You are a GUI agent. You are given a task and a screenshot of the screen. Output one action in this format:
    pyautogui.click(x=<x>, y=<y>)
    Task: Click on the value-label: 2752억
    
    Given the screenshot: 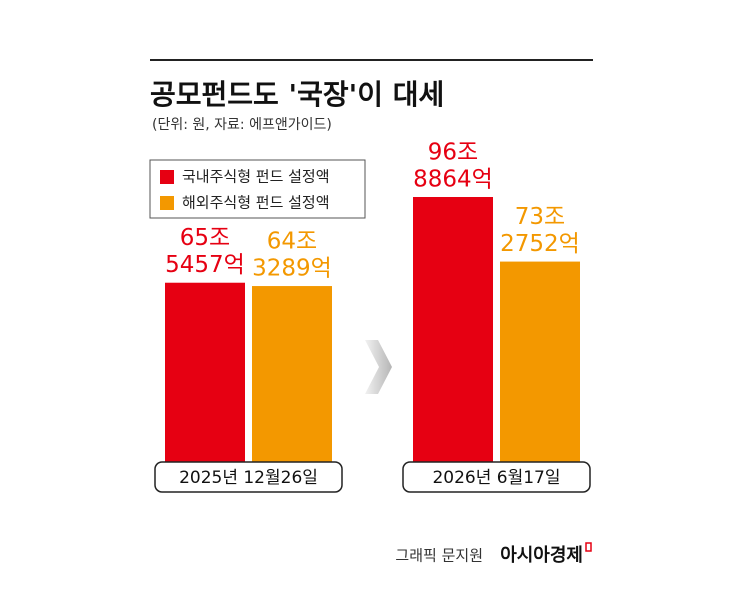 What is the action you would take?
    pyautogui.click(x=540, y=244)
    